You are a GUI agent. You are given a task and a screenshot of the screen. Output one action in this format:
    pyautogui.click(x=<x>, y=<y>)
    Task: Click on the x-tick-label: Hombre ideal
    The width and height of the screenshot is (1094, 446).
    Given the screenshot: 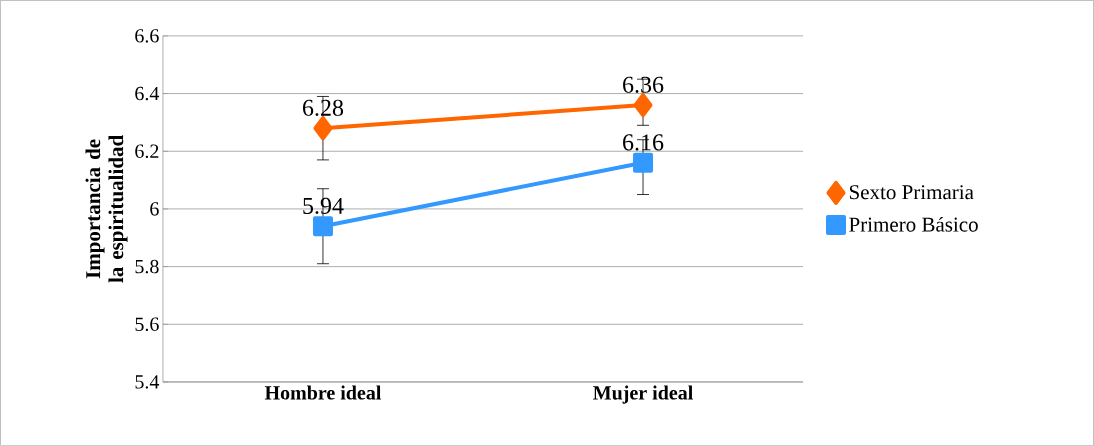 What is the action you would take?
    pyautogui.click(x=323, y=392)
    